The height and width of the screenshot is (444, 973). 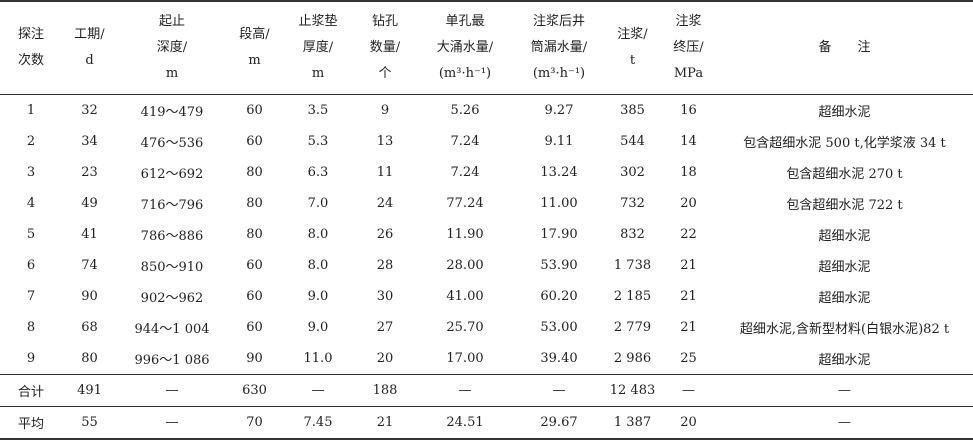 I want to click on table-cell: 23, so click(x=89, y=172).